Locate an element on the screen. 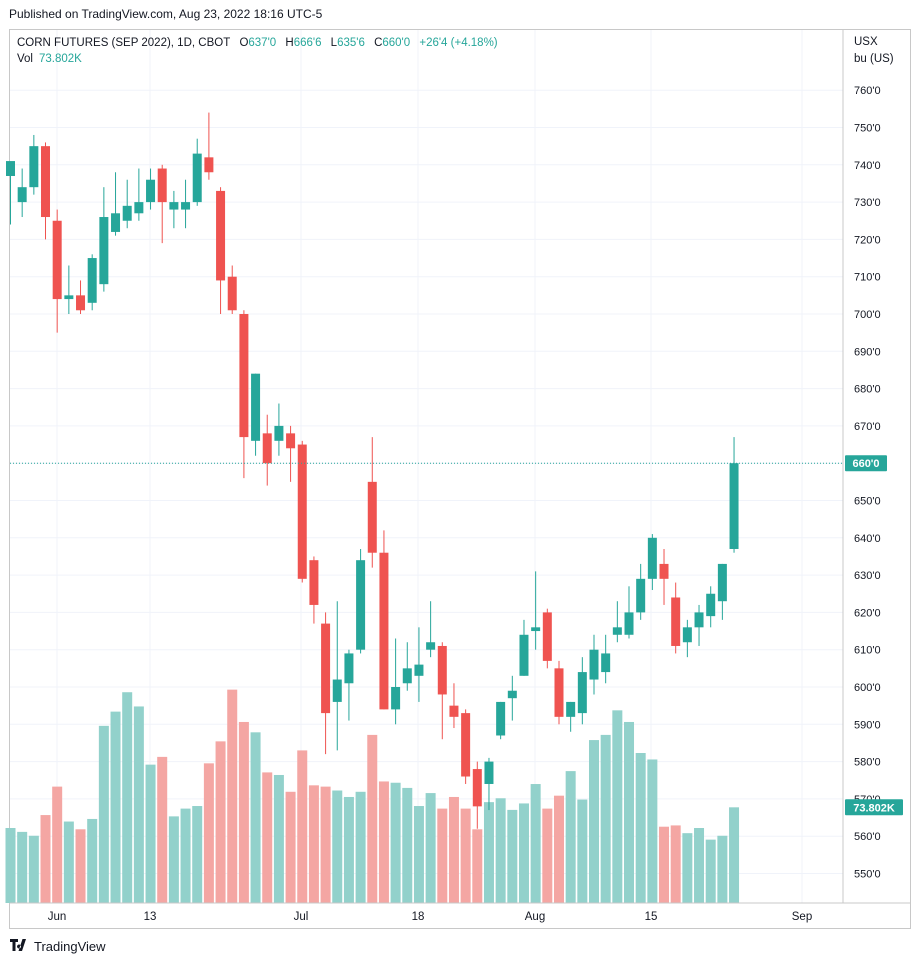 The image size is (920, 965). y-tick-label: 600'0 is located at coordinates (867, 688).